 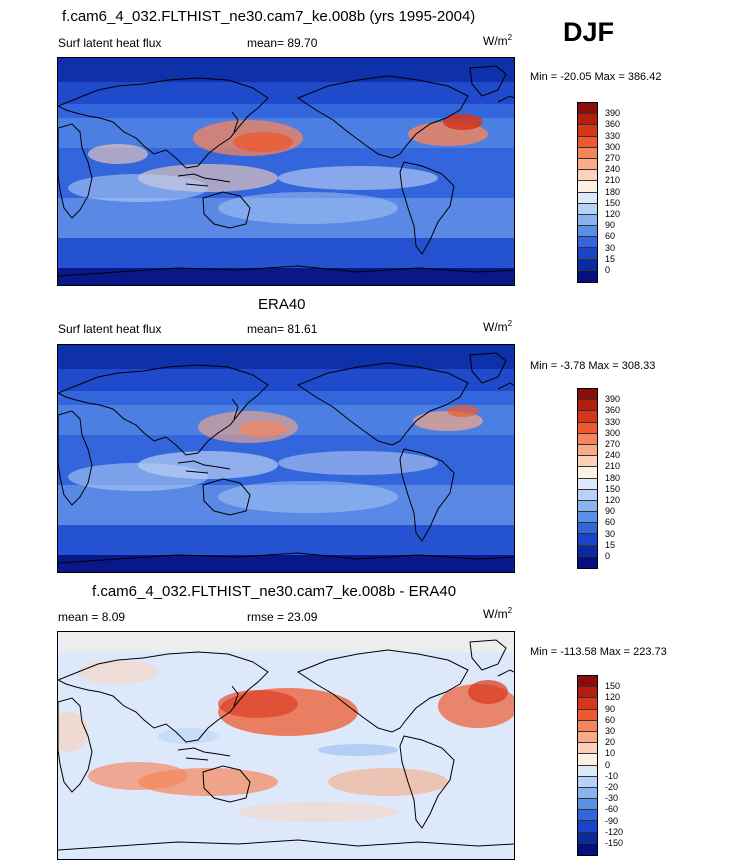 I want to click on panel1-colorbar, so click(x=587, y=192).